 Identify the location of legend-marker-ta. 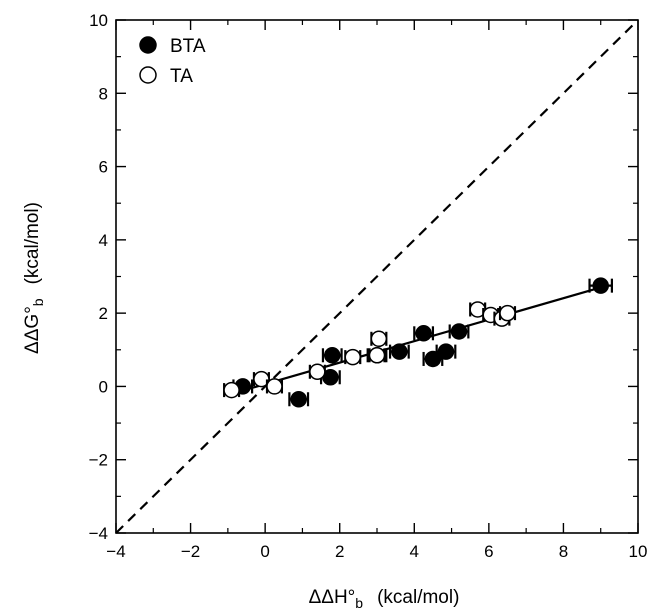
(148, 75).